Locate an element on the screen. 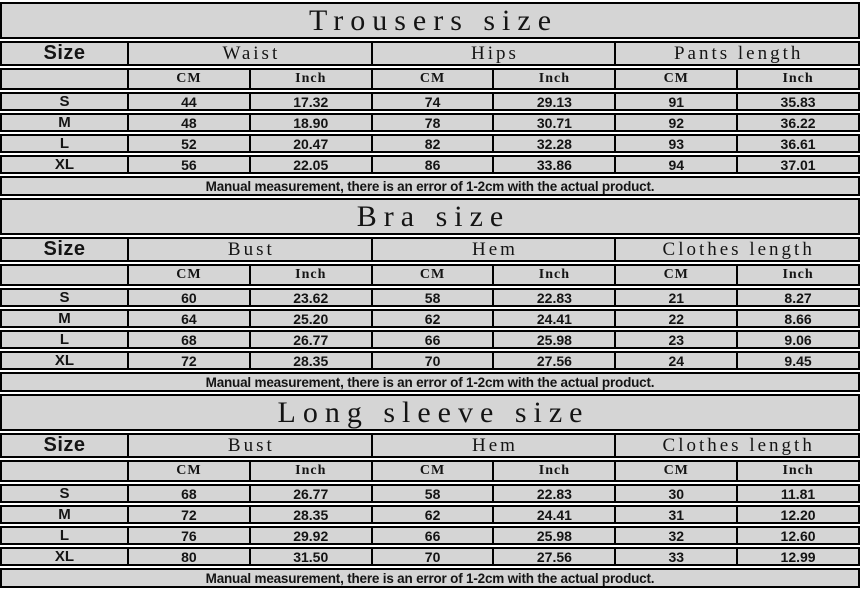 This screenshot has height=591, width=860. column-header-waist: Waist is located at coordinates (251, 53).